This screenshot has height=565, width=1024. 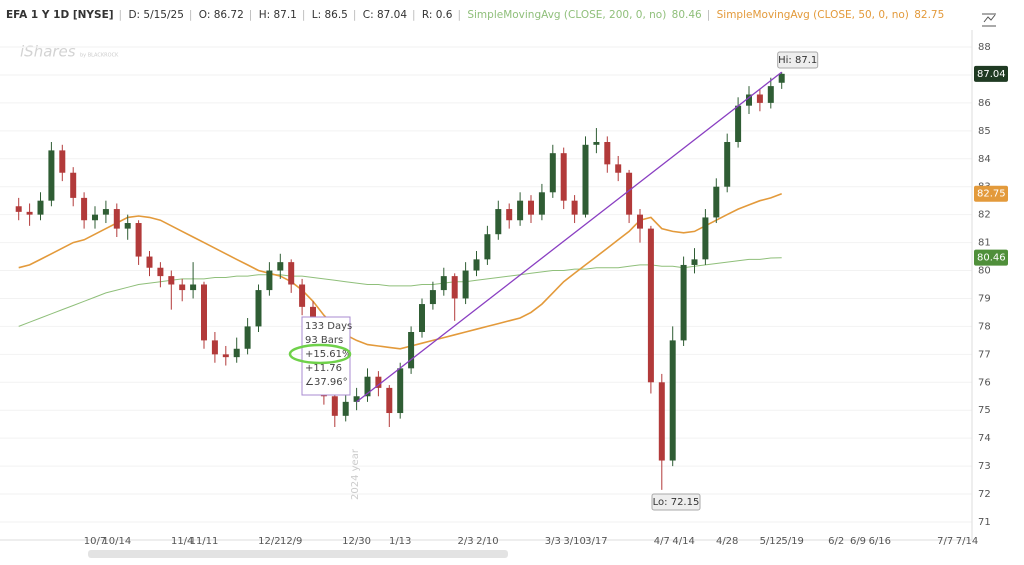 I want to click on measure-text: +15.61%, so click(x=328, y=354).